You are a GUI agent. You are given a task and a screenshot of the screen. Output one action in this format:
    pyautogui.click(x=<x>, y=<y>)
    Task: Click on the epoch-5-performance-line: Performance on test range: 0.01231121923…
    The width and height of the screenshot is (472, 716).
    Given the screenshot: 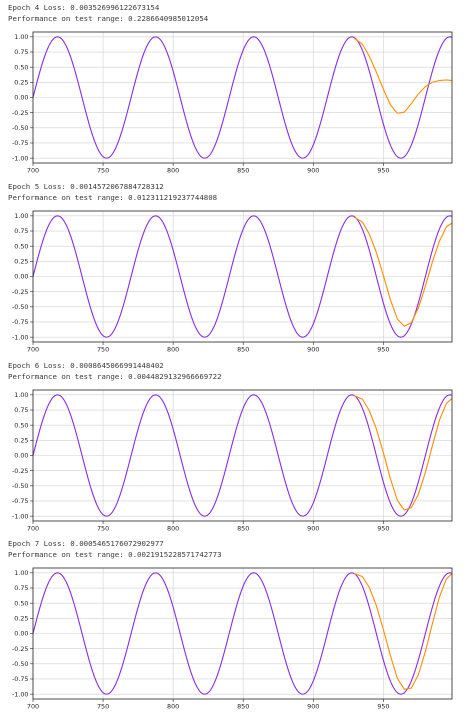 What is the action you would take?
    pyautogui.click(x=113, y=197)
    